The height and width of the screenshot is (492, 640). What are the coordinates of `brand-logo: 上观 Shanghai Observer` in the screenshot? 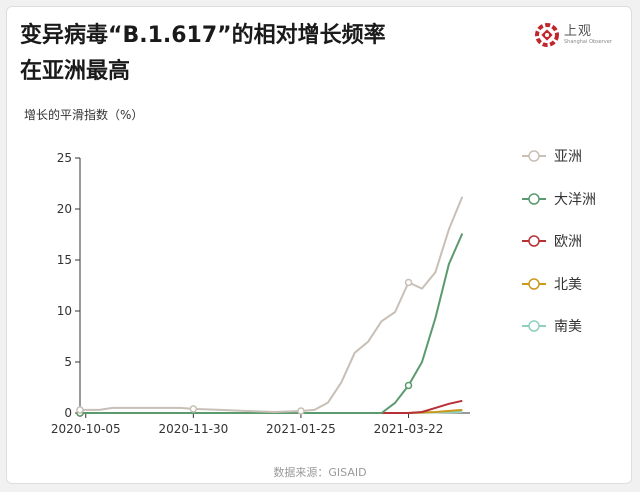 It's located at (573, 35).